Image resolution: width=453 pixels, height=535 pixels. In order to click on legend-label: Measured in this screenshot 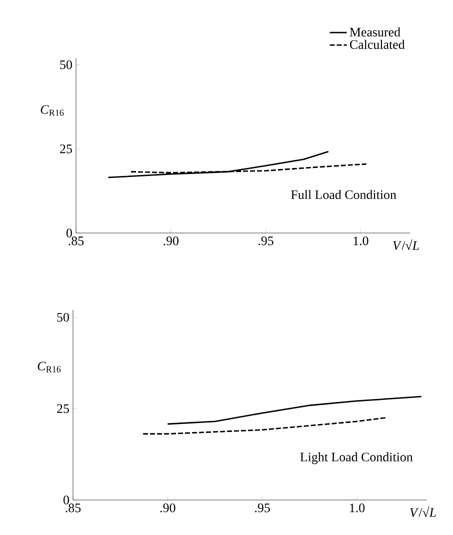, I will do `click(375, 31)`.